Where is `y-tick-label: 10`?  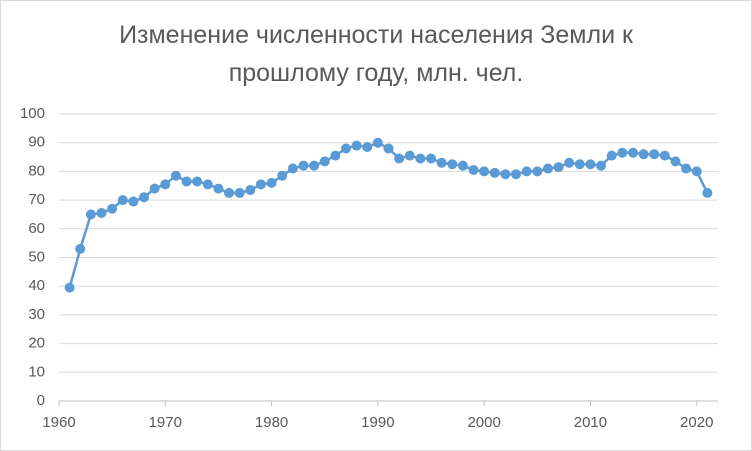 y-tick-label: 10 is located at coordinates (36, 371).